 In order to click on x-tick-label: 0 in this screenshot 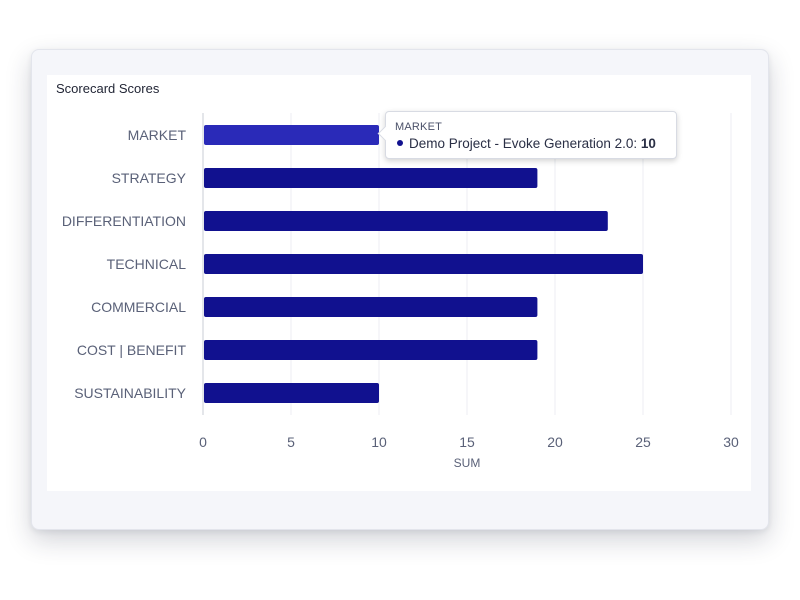, I will do `click(203, 442)`.